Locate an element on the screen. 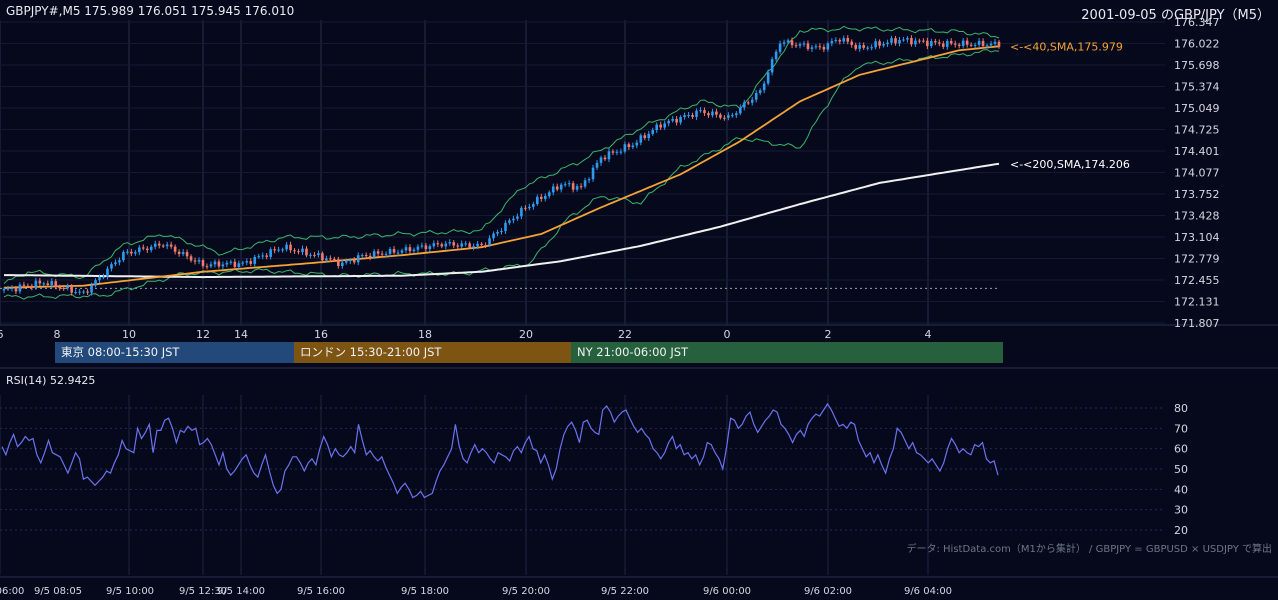 This screenshot has height=600, width=1278. sma40-annotation: <-<40,SMA,175.979 is located at coordinates (1066, 46).